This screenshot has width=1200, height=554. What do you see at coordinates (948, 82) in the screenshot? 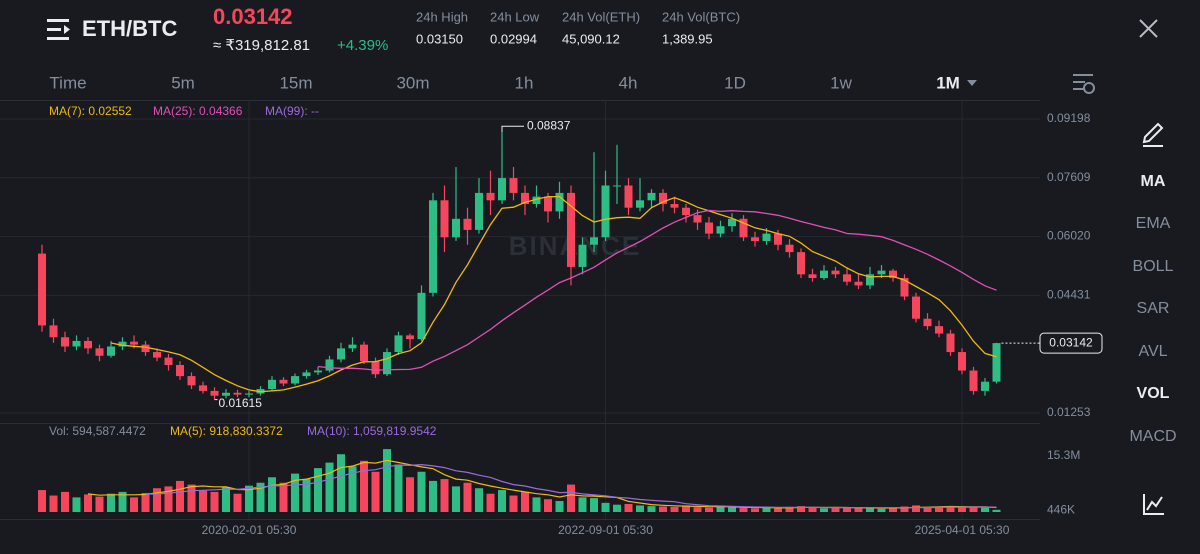
I see `interval-tab: 1M` at bounding box center [948, 82].